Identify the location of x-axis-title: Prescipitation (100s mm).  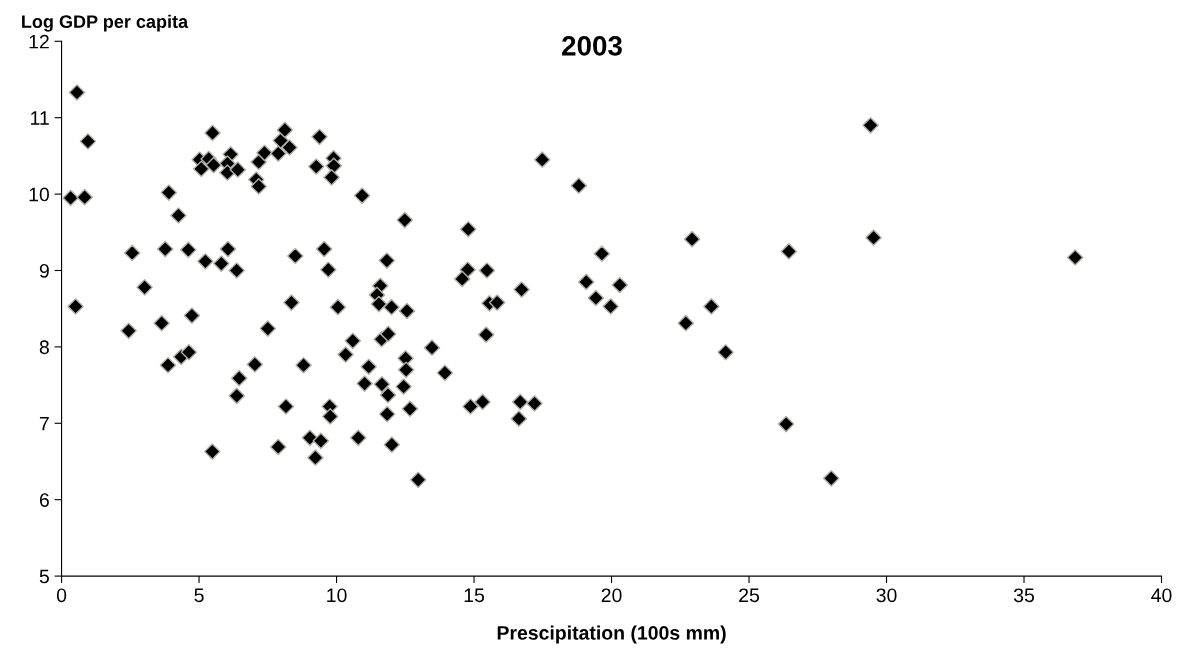
(611, 634).